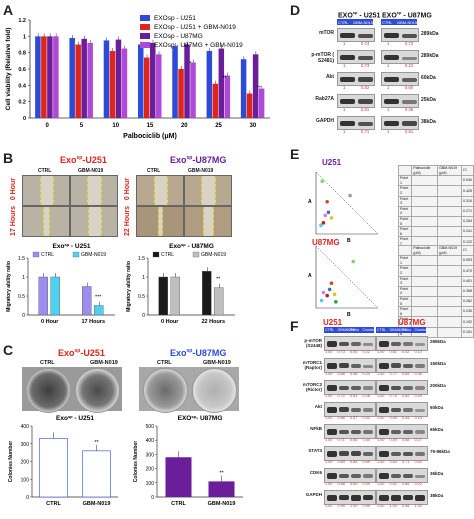  Describe the element at coordinates (141, 259) in the screenshot. I see `y-tick-label: 1.5` at that location.